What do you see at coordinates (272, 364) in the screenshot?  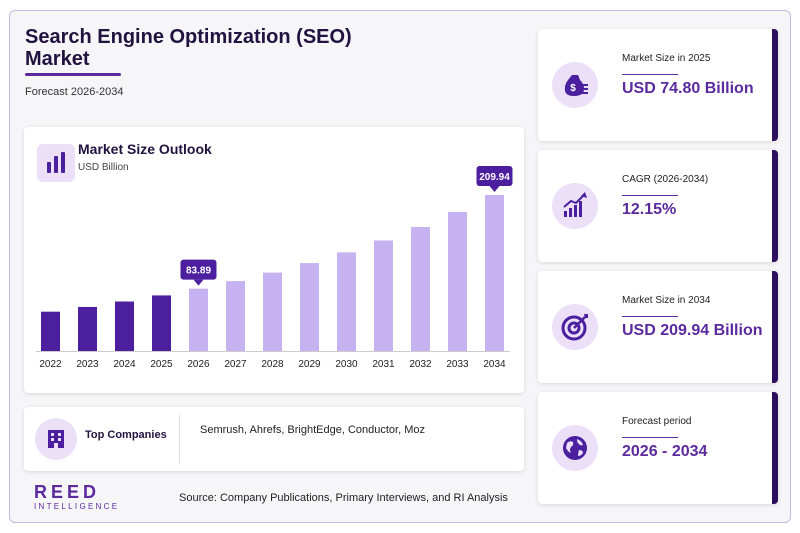 I see `tick-label-2028: 2028` at bounding box center [272, 364].